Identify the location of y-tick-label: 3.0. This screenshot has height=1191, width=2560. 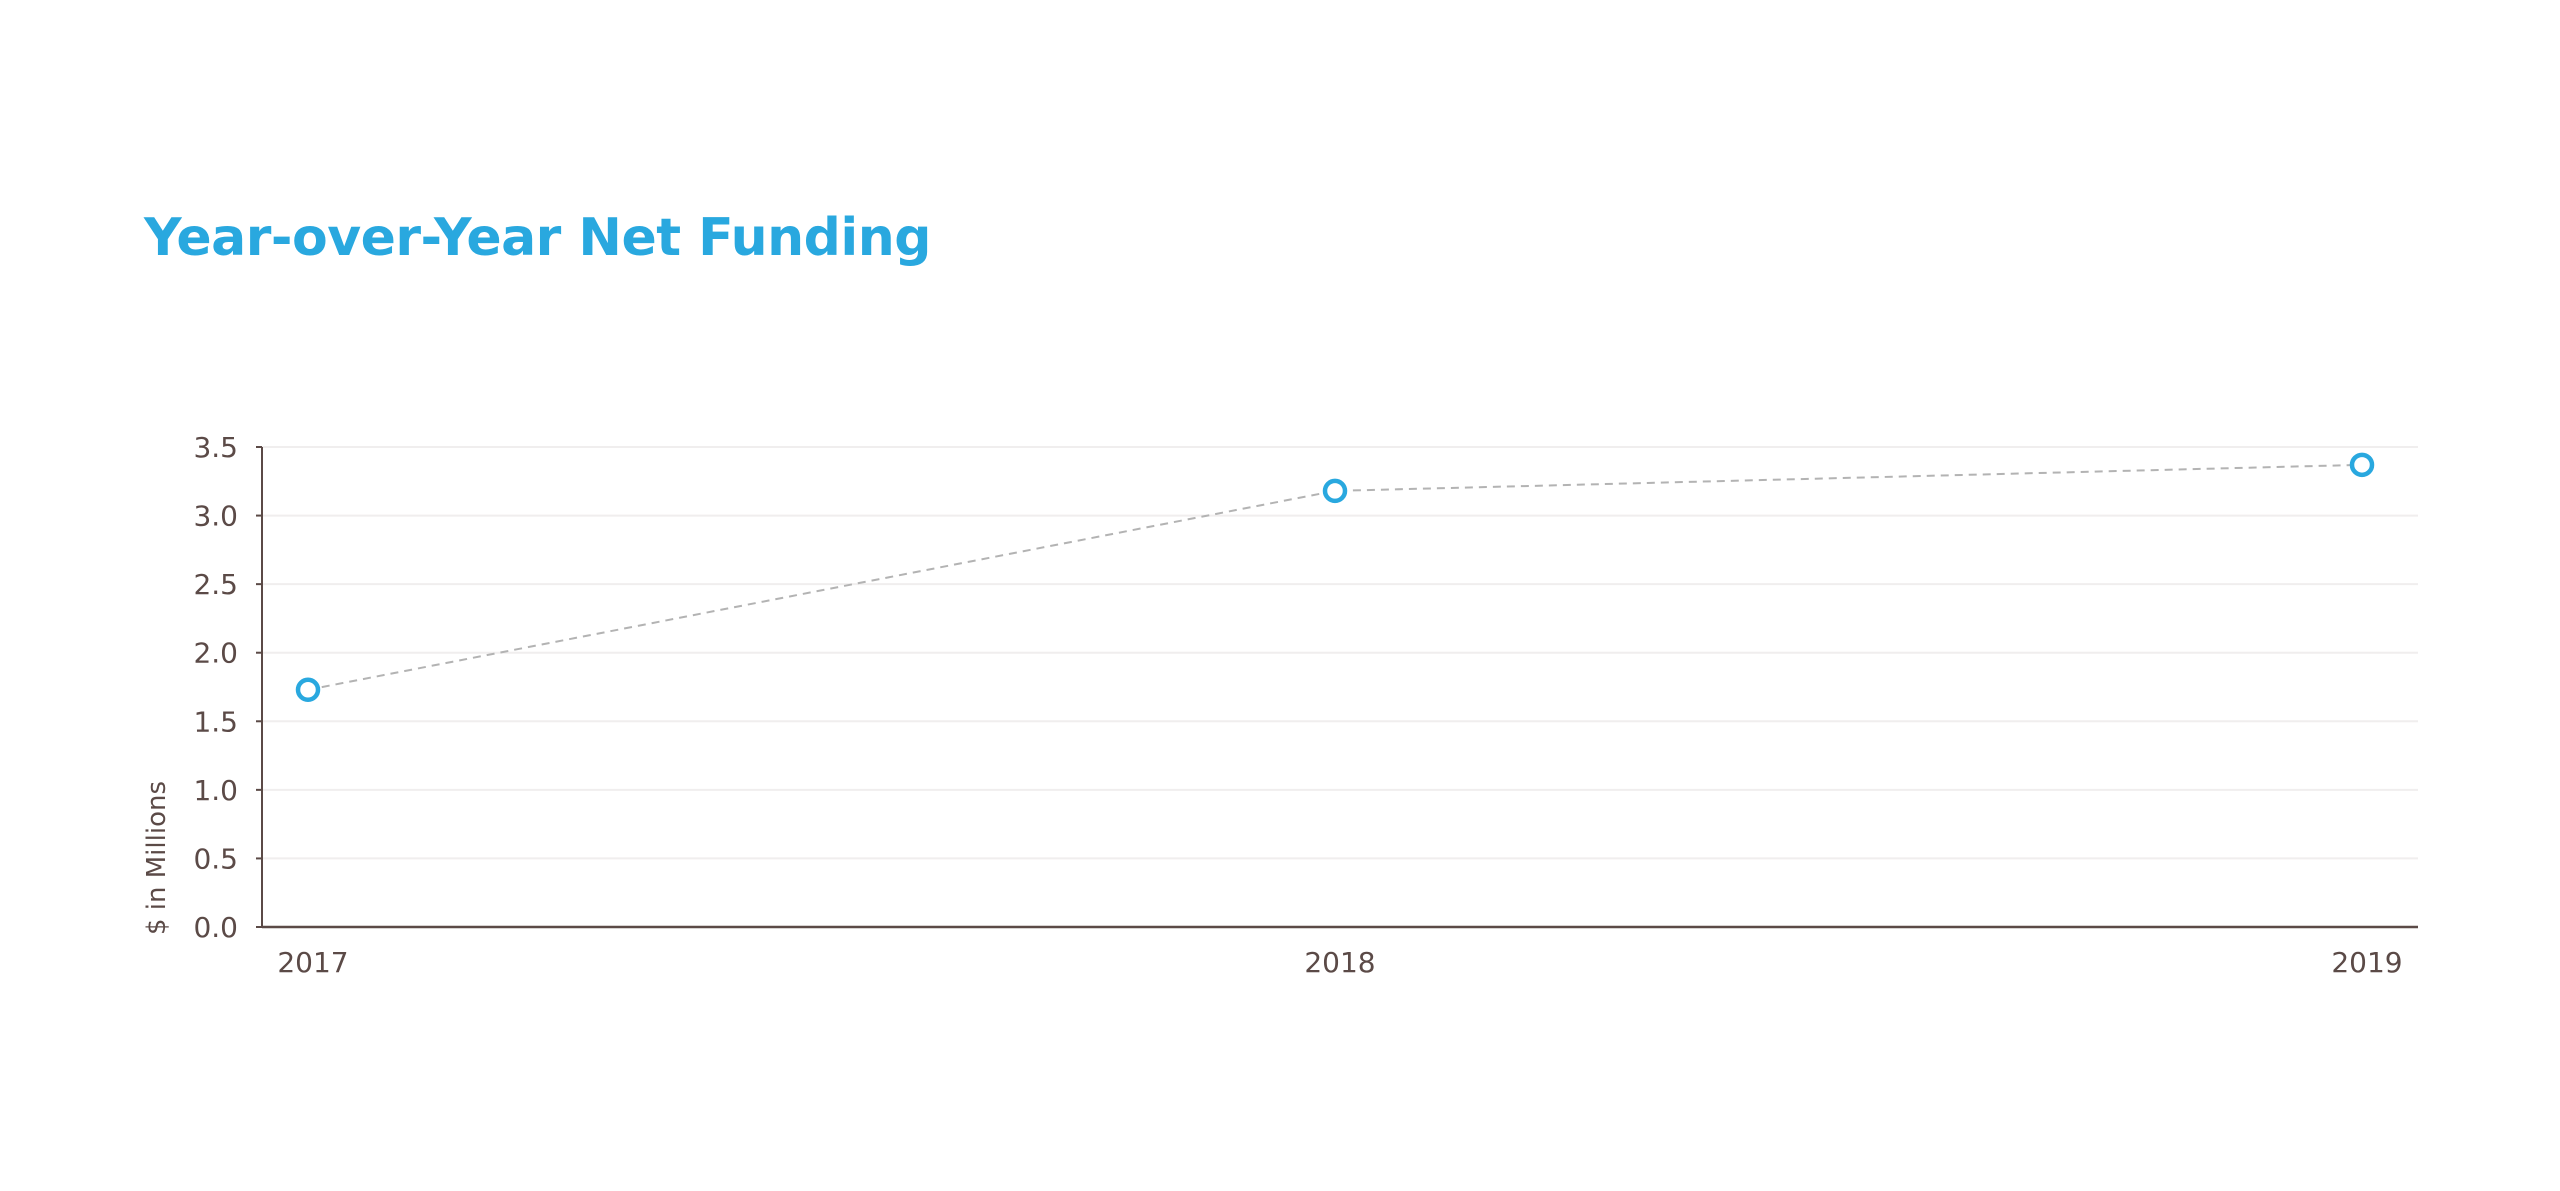
(215, 516).